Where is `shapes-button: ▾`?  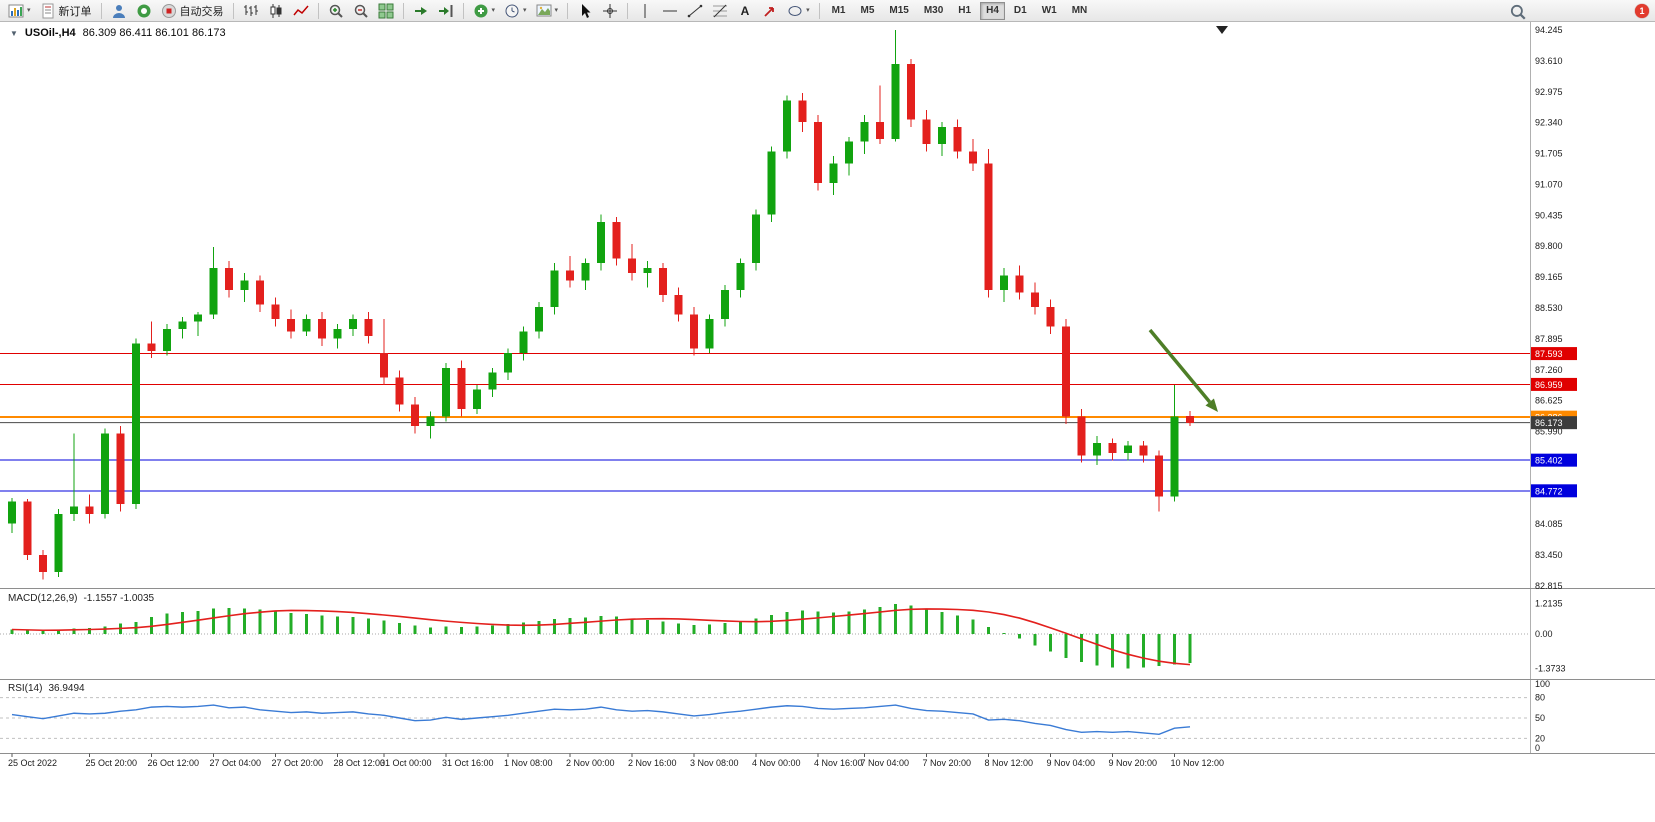 shapes-button: ▾ is located at coordinates (798, 11).